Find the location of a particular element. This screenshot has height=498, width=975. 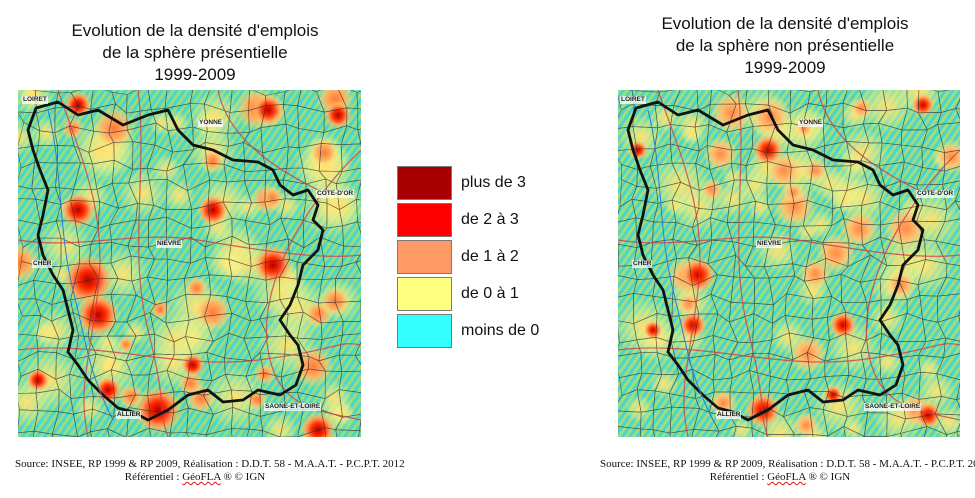

right-title-line-2: de la sphère non présentielle is located at coordinates (785, 45).